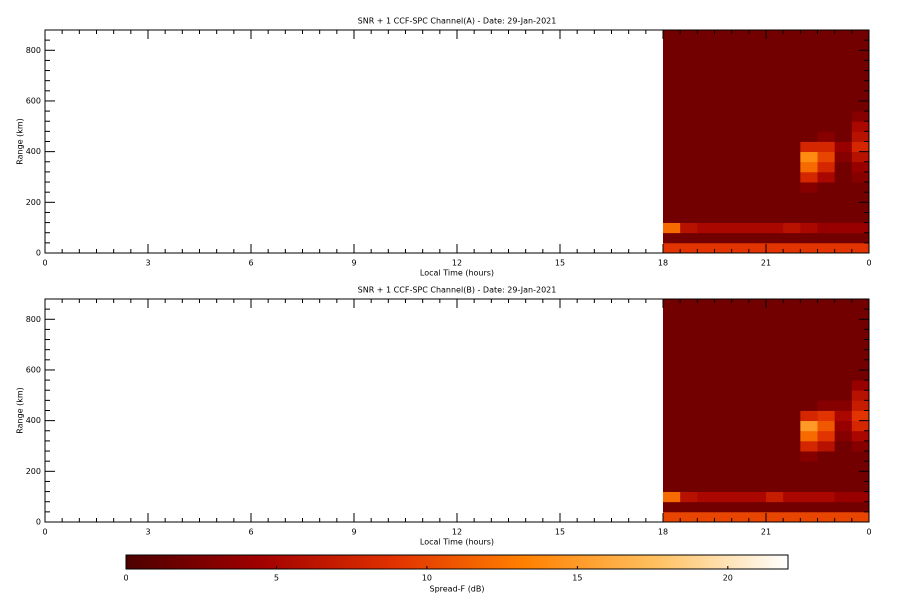 The width and height of the screenshot is (900, 600). Describe the element at coordinates (353, 263) in the screenshot. I see `x-tick-label: 9` at that location.